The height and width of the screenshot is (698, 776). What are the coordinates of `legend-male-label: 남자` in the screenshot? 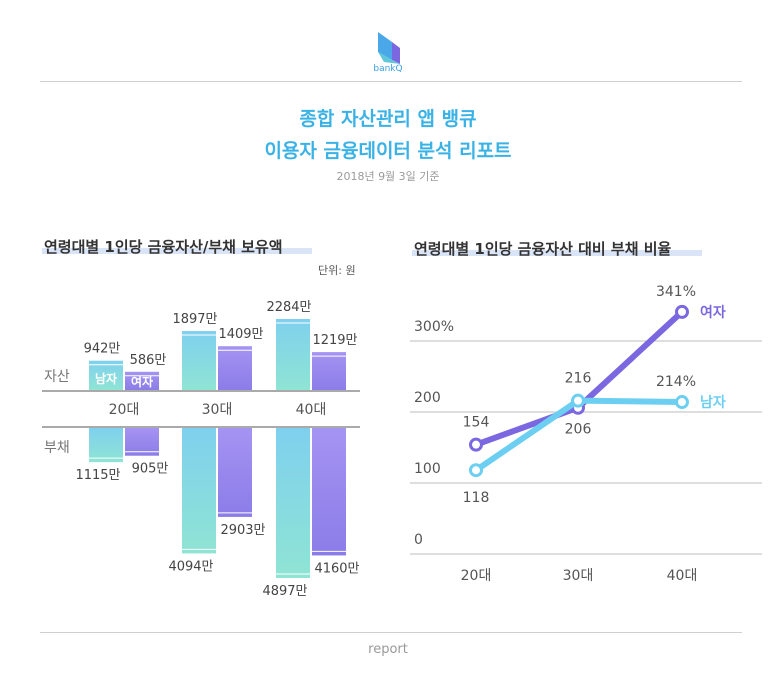 It's located at (106, 378).